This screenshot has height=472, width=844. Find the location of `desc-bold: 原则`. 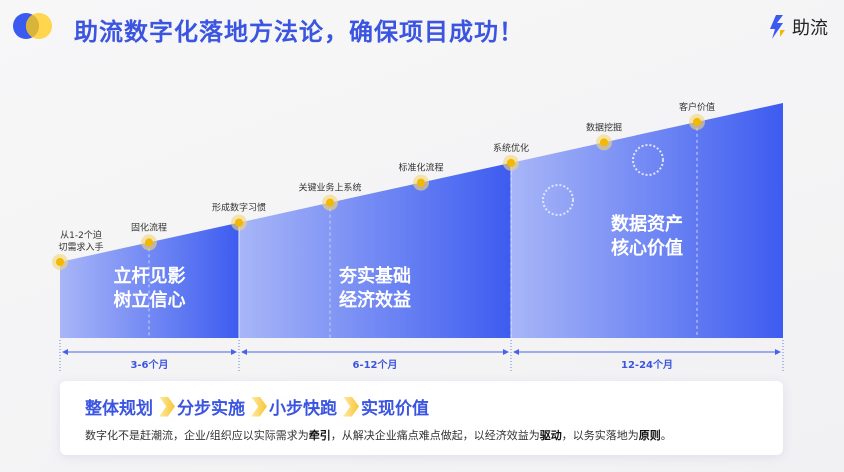

desc-bold: 原则 is located at coordinates (649, 435).